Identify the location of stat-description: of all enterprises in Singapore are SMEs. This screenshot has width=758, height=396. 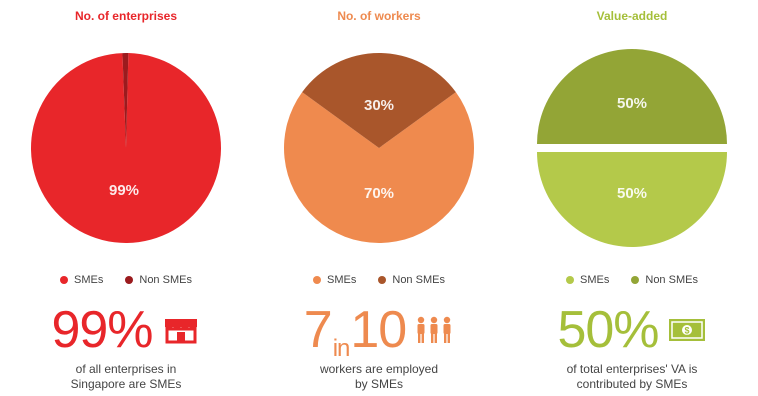
(126, 377).